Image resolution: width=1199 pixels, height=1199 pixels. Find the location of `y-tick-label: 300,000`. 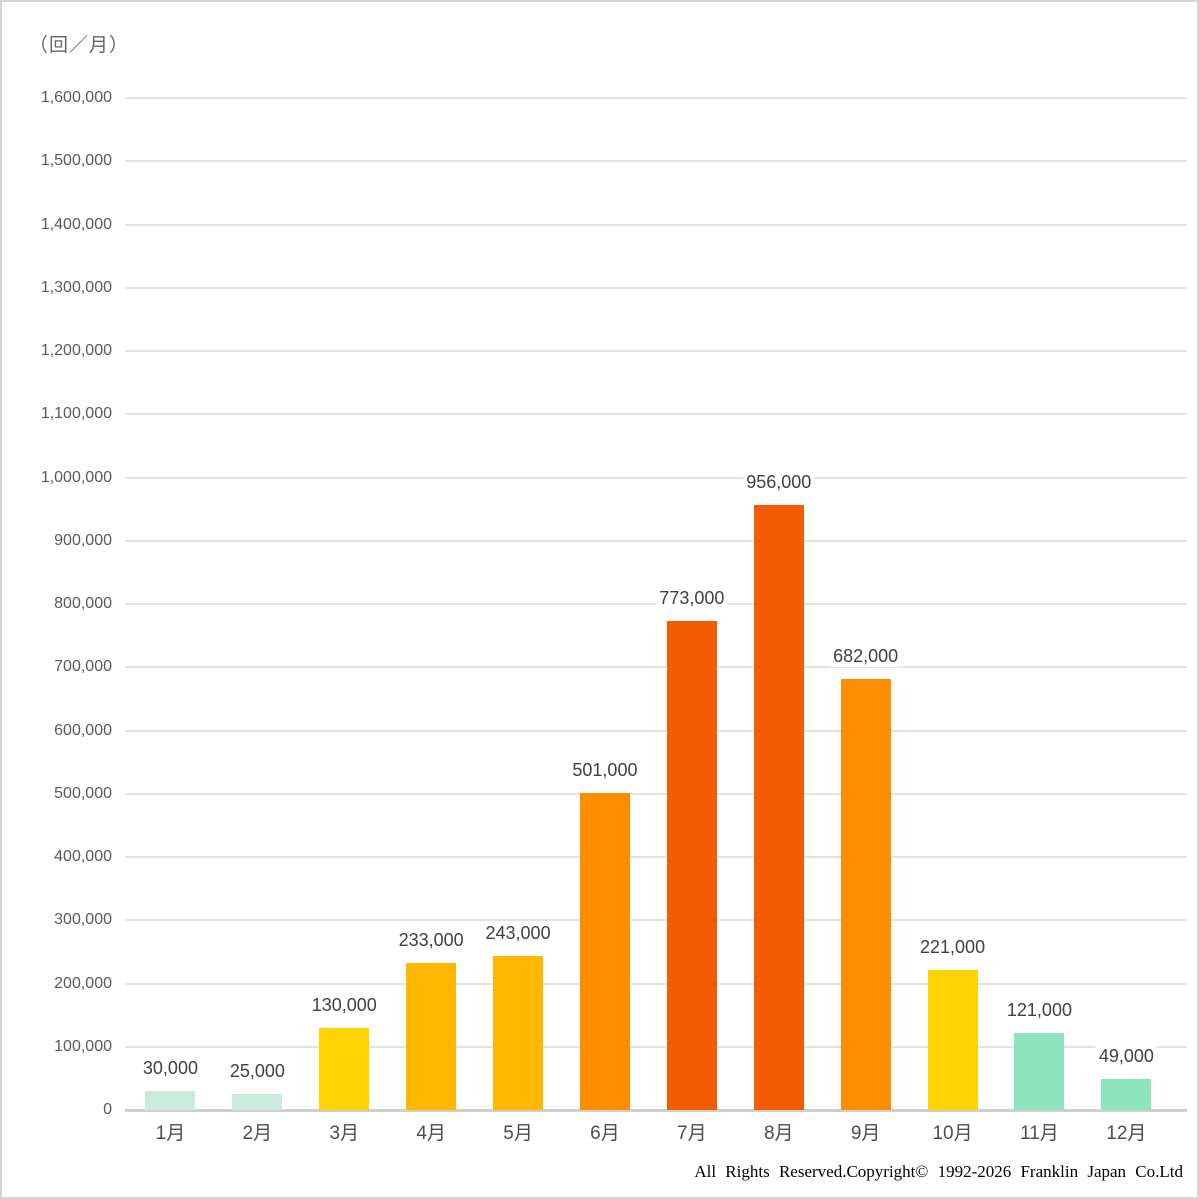

y-tick-label: 300,000 is located at coordinates (83, 920).